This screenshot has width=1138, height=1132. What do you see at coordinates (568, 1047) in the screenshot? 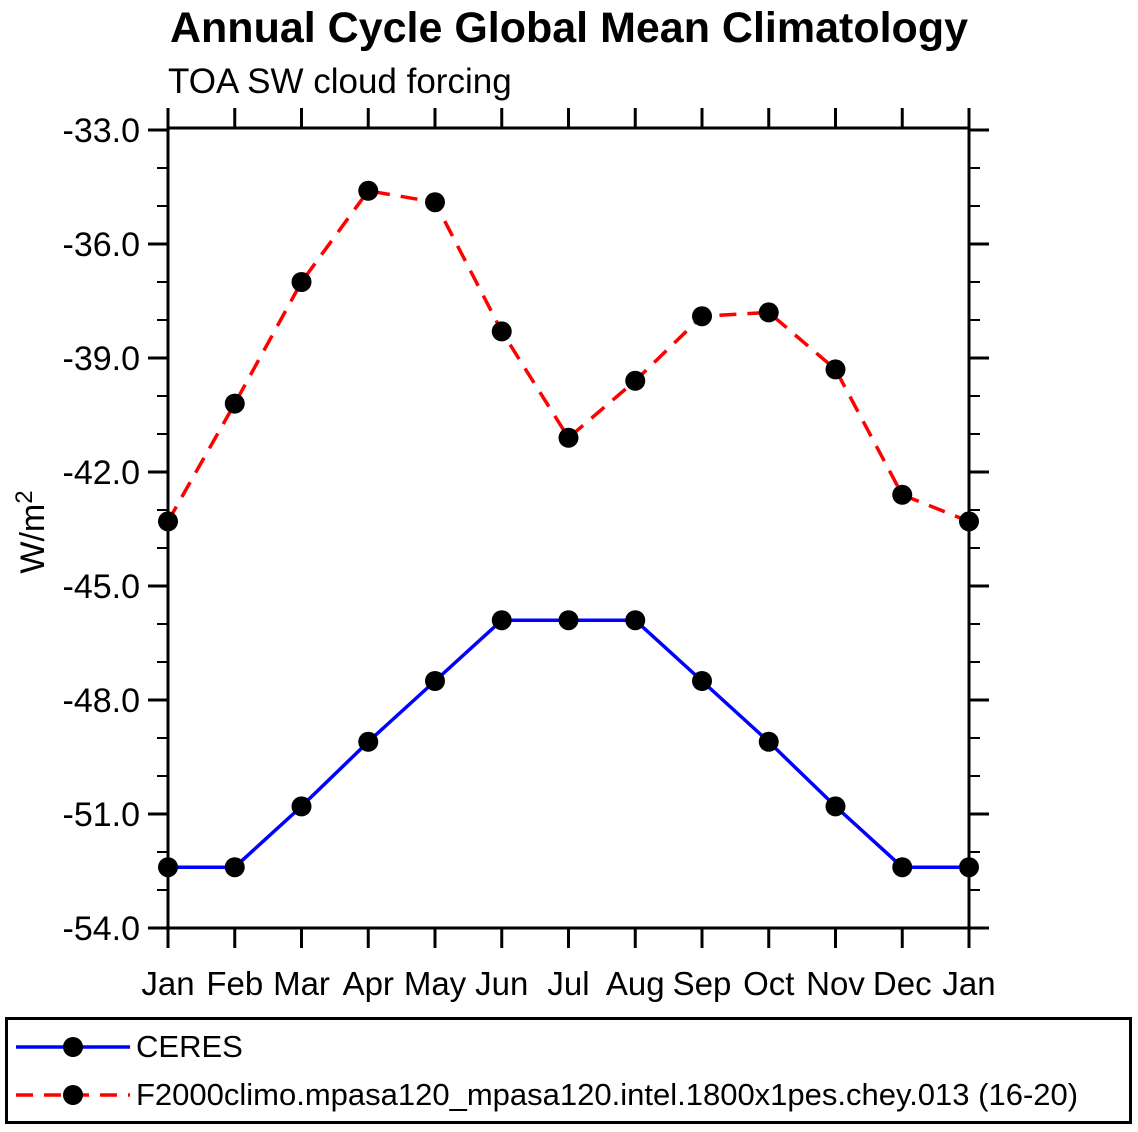
I see `legend-item-ceres: CERES` at bounding box center [568, 1047].